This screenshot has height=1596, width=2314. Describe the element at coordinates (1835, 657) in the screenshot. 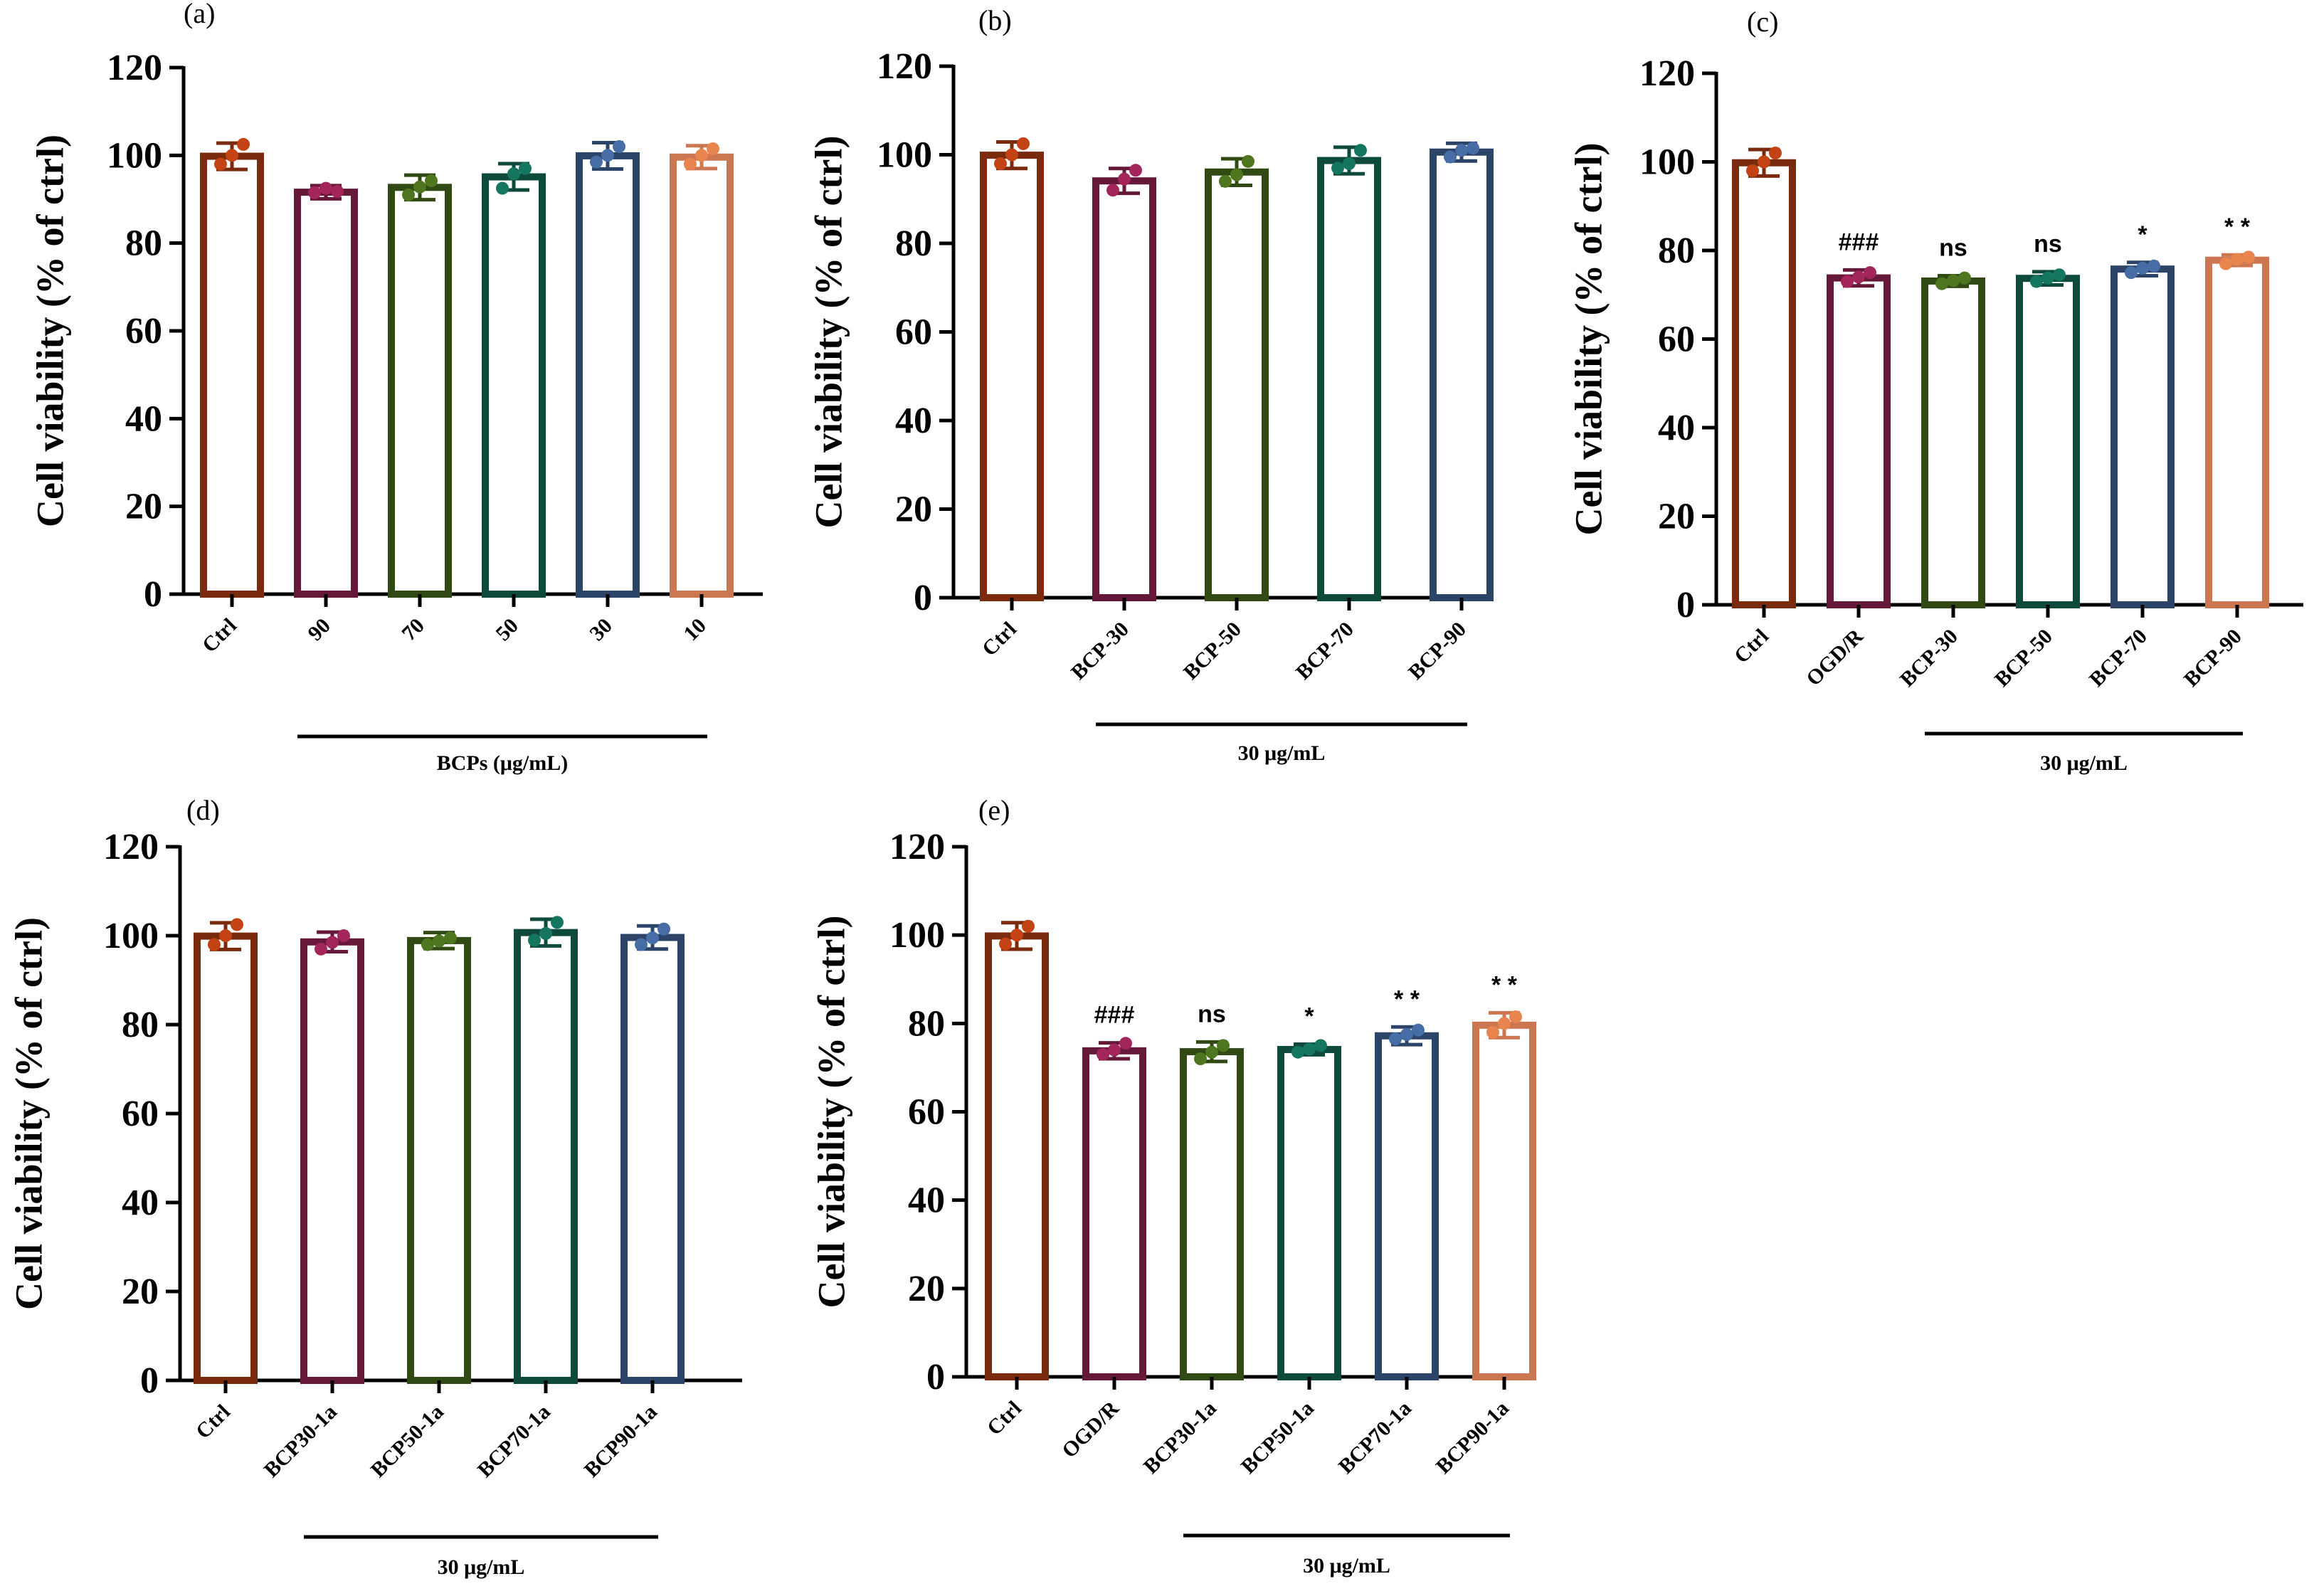

I see `x-tick-label: OGD/R` at that location.